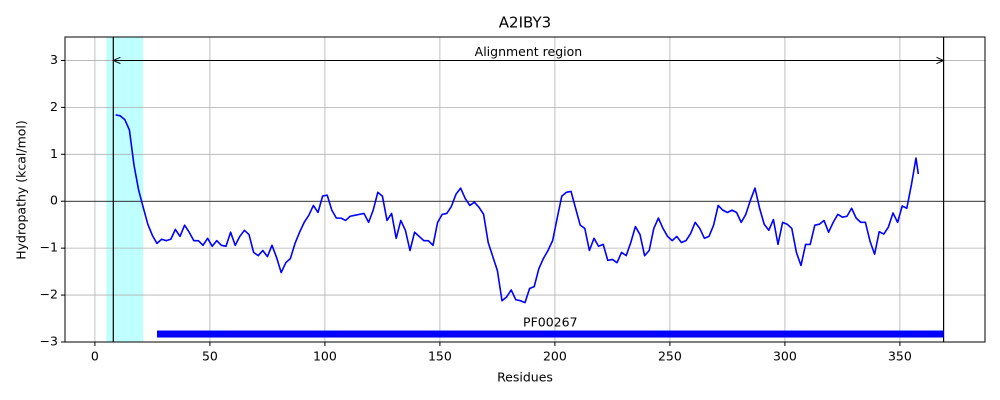  Describe the element at coordinates (785, 356) in the screenshot. I see `x-tick-label: 300` at that location.